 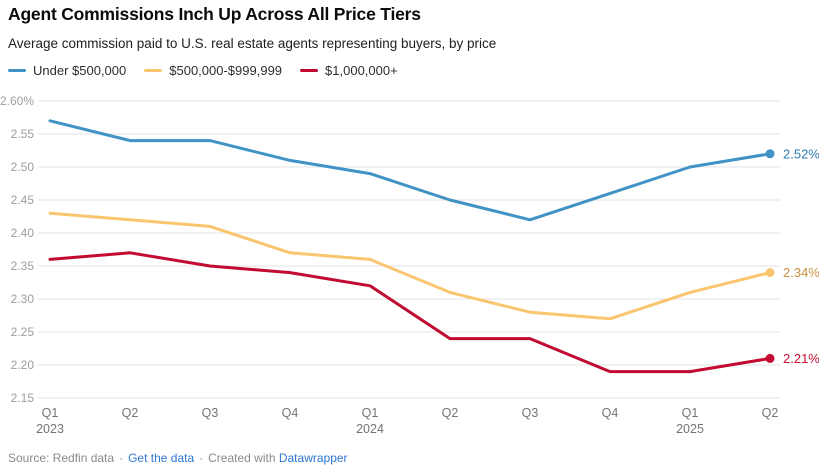 I want to click on datawrapper-link: Datawrapper, so click(x=313, y=458).